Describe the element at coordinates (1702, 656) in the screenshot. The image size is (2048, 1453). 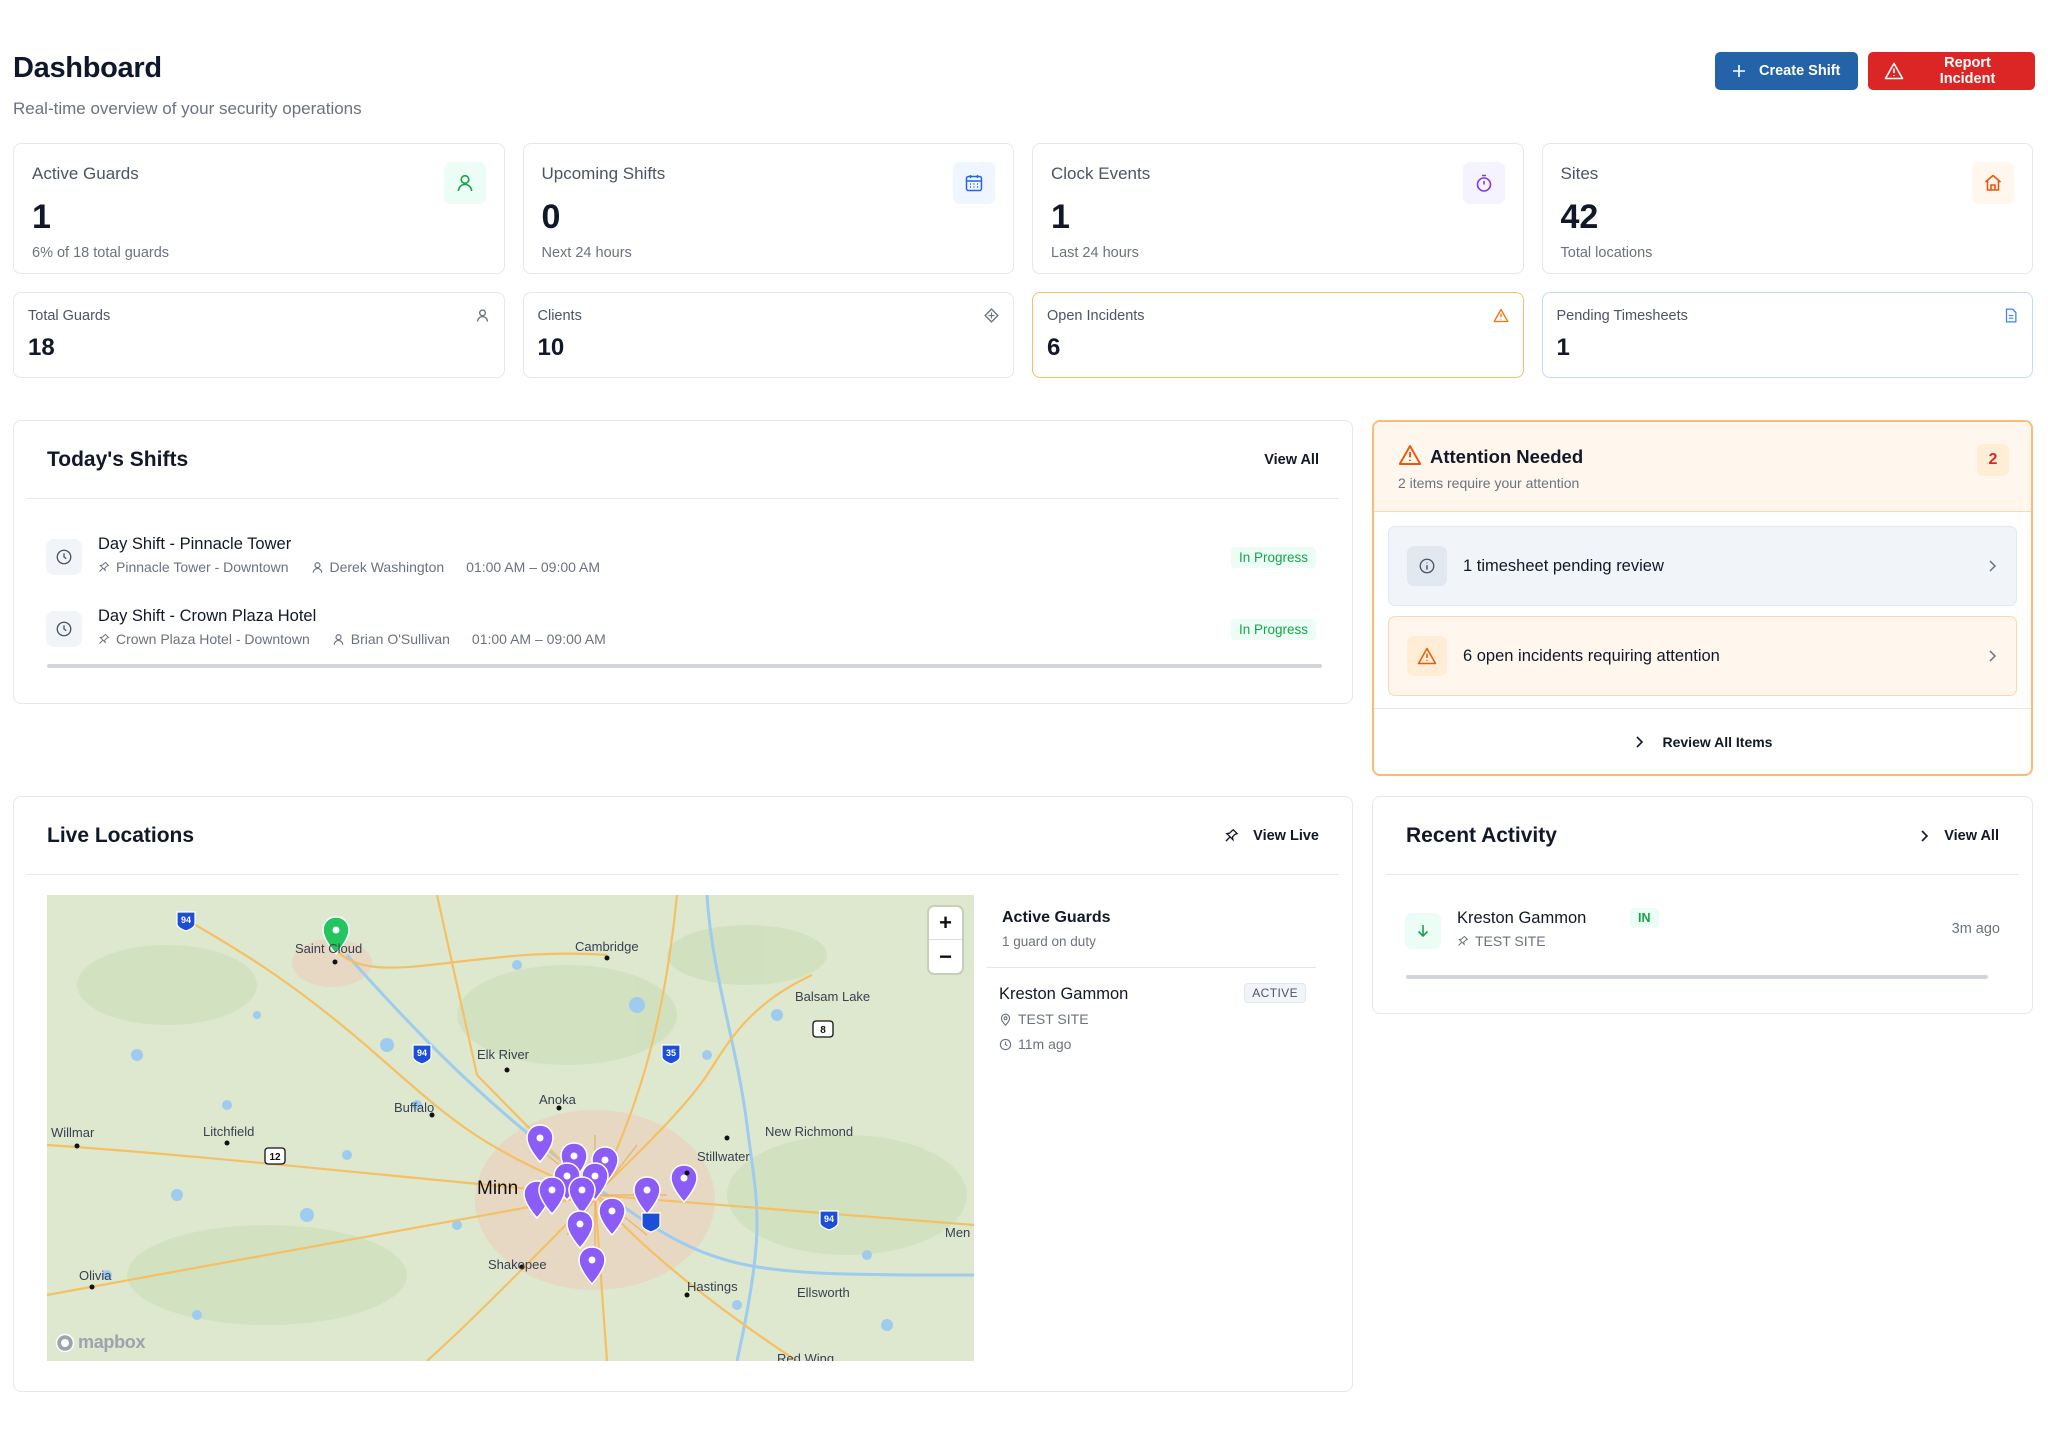
I see `attention-item-incidents: 6 open incidents requiring attention` at that location.